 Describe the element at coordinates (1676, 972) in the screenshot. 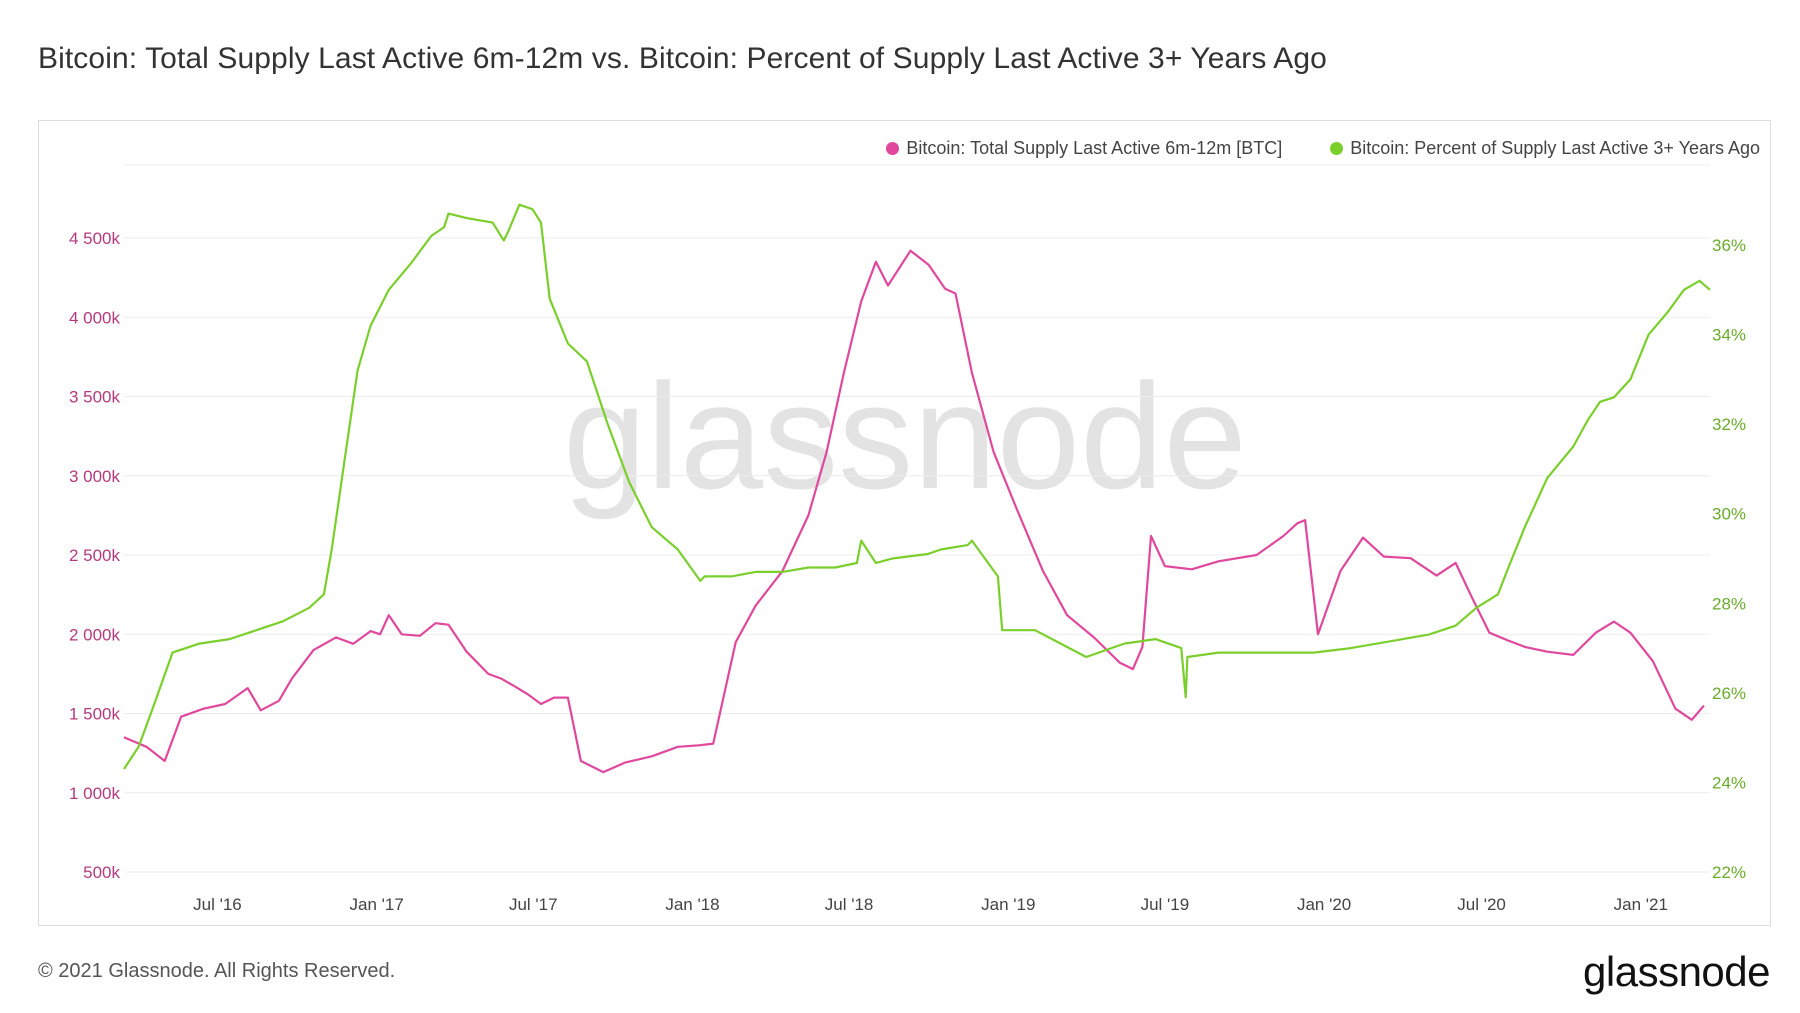

I see `glassnode-logo: glassnode` at that location.